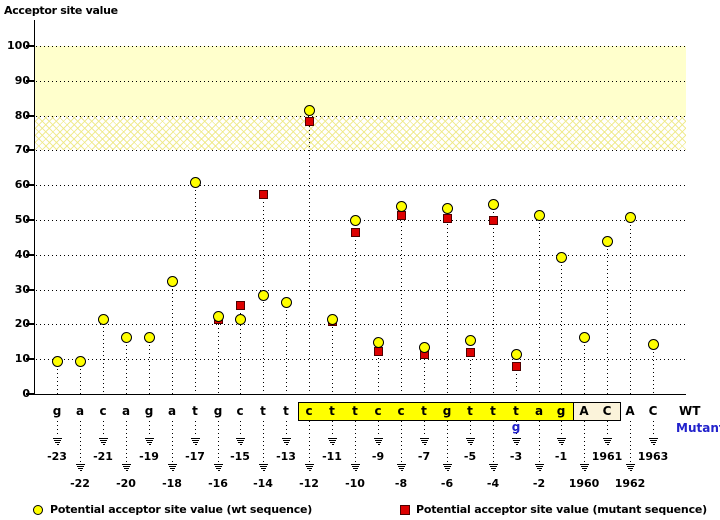  Describe the element at coordinates (378, 456) in the screenshot. I see `position-label: -9` at that location.